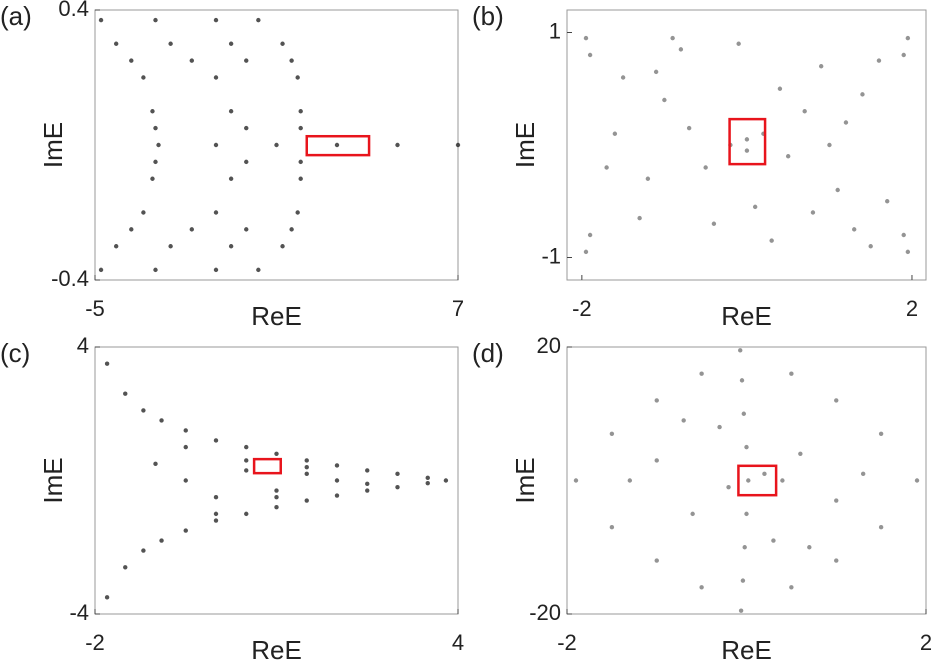  I want to click on y-tick-label: 20, so click(549, 345).